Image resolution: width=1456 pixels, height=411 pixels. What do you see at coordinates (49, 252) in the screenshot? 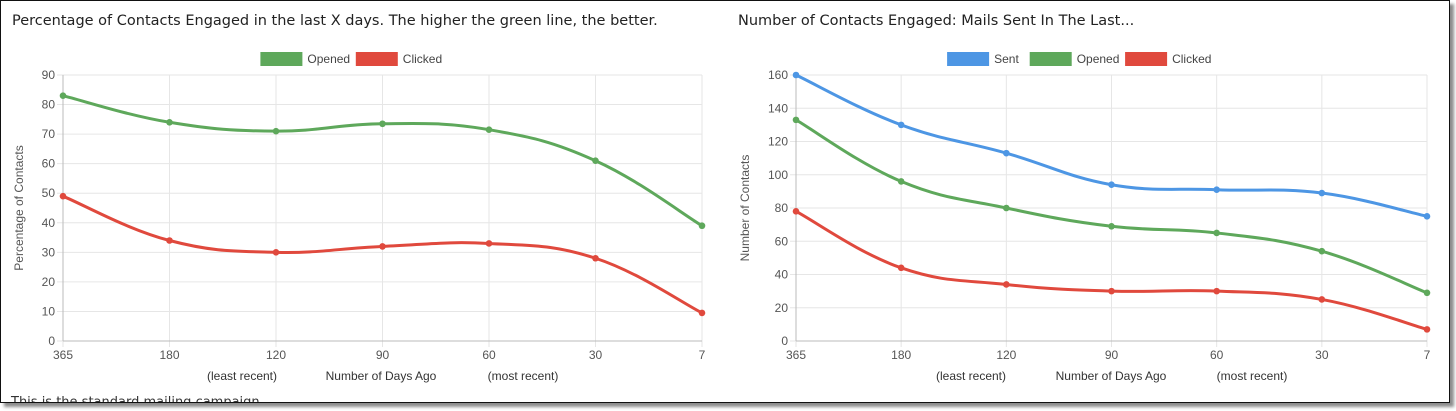
I see `y-tick-label: 30` at bounding box center [49, 252].